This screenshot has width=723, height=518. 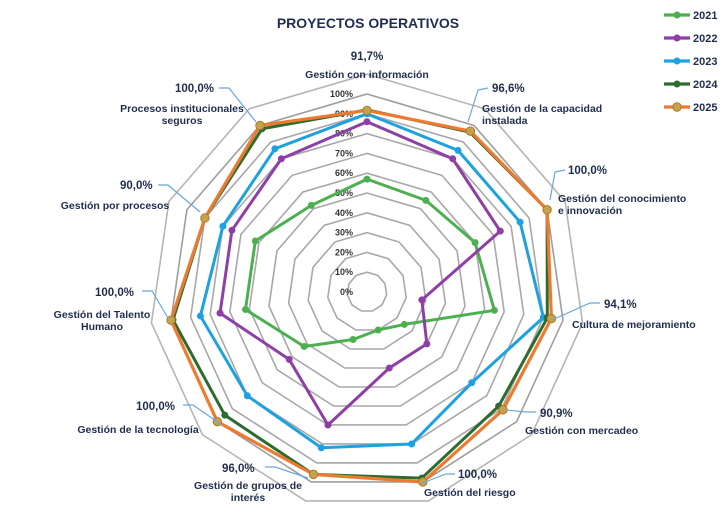 What do you see at coordinates (344, 213) in the screenshot?
I see `radial-tick-label: 40%` at bounding box center [344, 213].